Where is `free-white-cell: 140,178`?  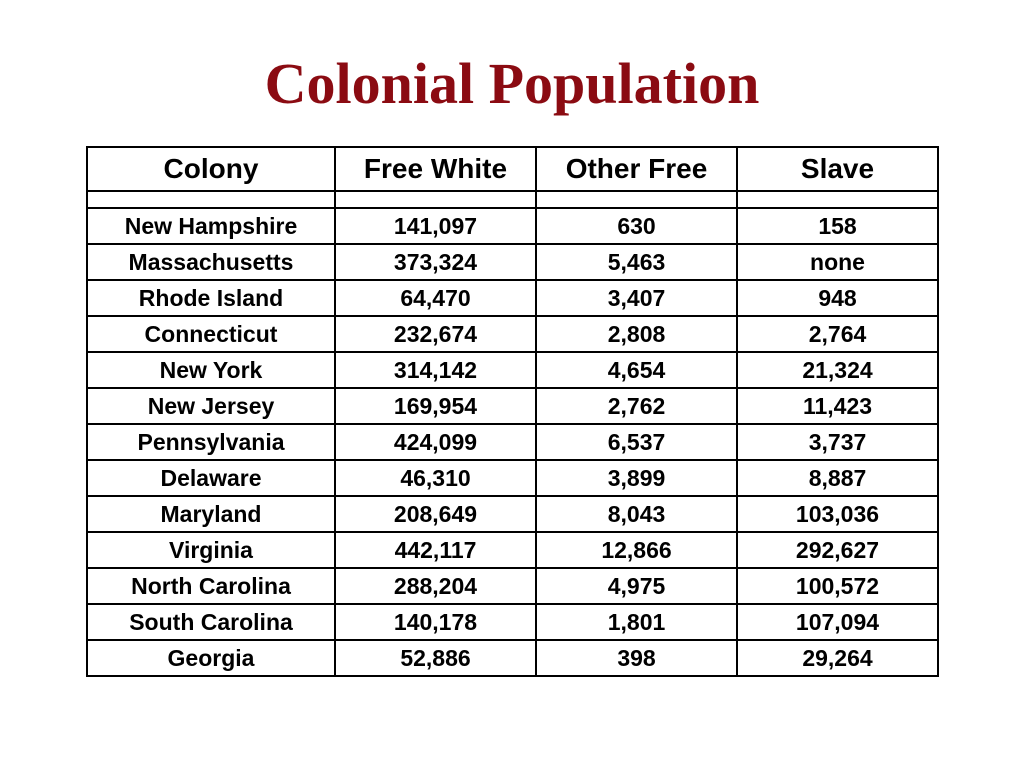 free-white-cell: 140,178 is located at coordinates (435, 622).